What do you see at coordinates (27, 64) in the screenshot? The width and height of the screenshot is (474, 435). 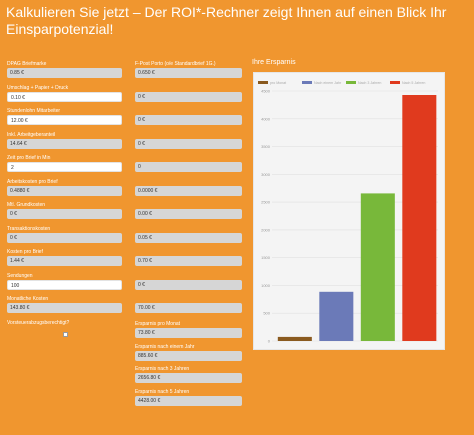 I see `cost-1-label: DPAG Briefmarke` at bounding box center [27, 64].